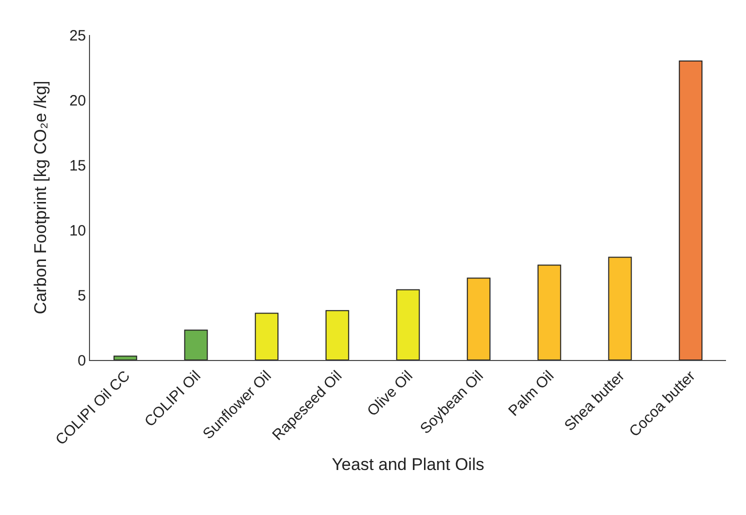  I want to click on y-tick-label: 0, so click(82, 361).